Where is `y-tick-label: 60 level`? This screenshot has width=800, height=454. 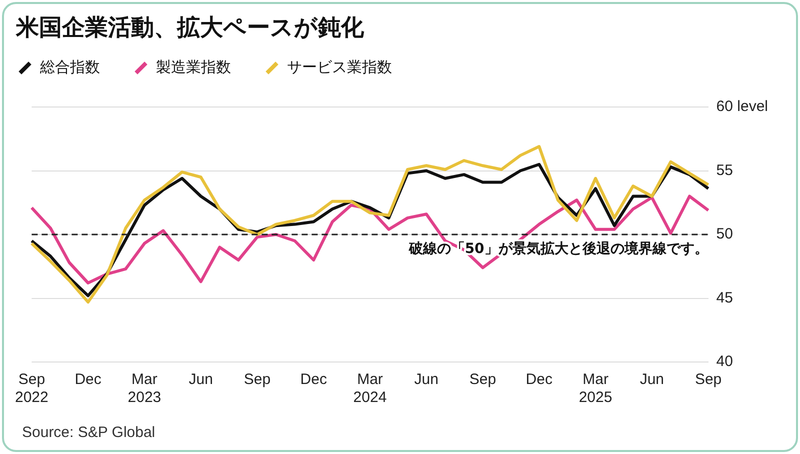
y-tick-label: 60 level is located at coordinates (742, 107).